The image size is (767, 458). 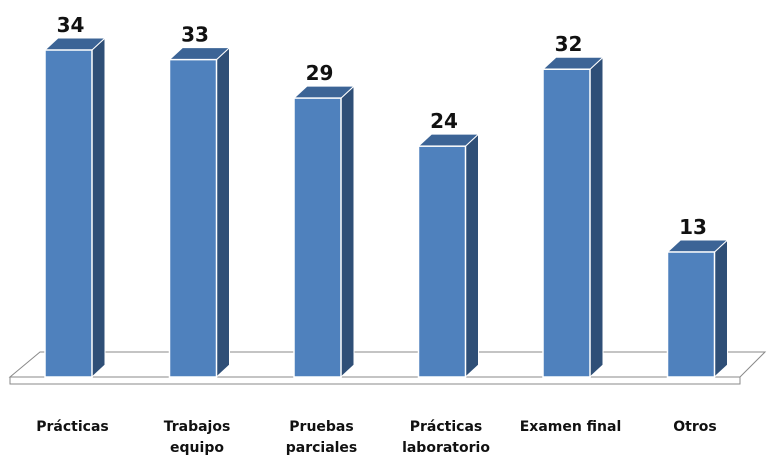 I want to click on bar-value-label: 34, so click(x=71, y=25).